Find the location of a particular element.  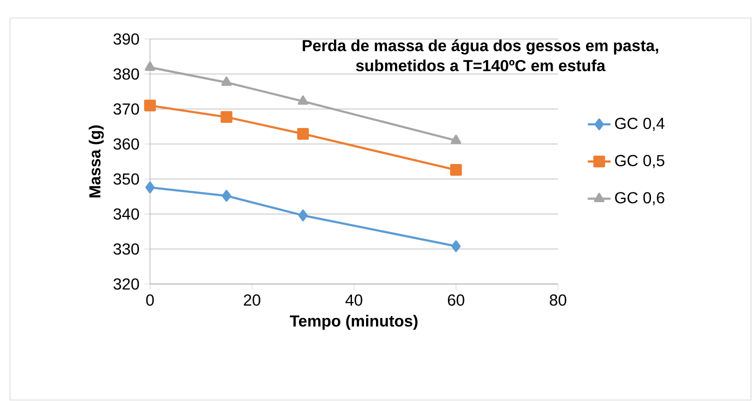

x-tick-label: 20 is located at coordinates (252, 300).